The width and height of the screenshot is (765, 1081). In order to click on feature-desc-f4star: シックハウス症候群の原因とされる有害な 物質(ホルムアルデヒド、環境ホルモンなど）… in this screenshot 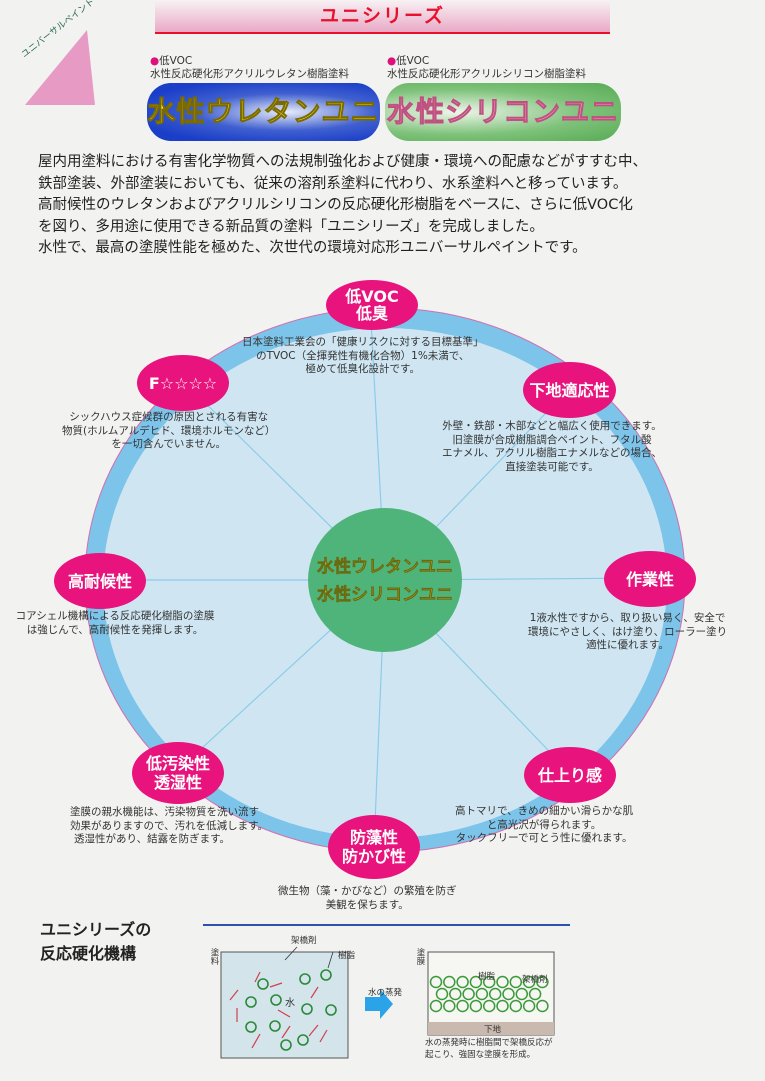, I will do `click(169, 430)`.